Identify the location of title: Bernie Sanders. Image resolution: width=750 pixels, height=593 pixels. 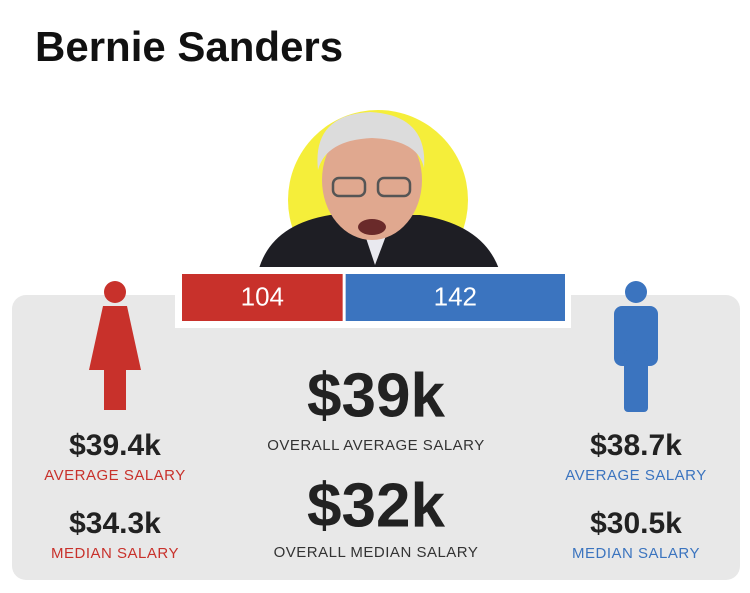
(189, 46).